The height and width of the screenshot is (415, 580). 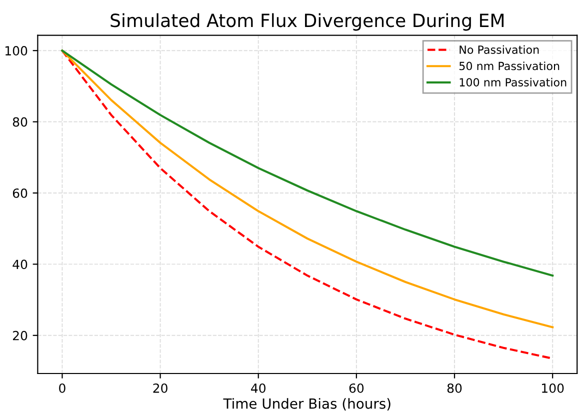 What do you see at coordinates (20, 193) in the screenshot?
I see `y-tick-label: 60` at bounding box center [20, 193].